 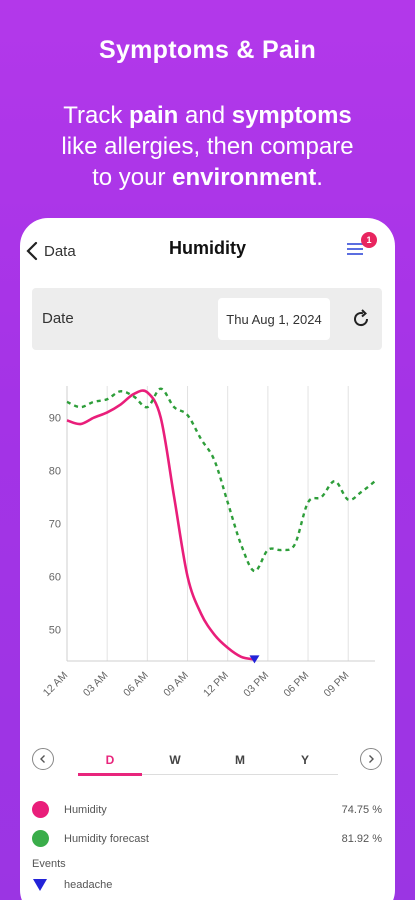 I want to click on legend-name: Humidity, so click(x=85, y=810).